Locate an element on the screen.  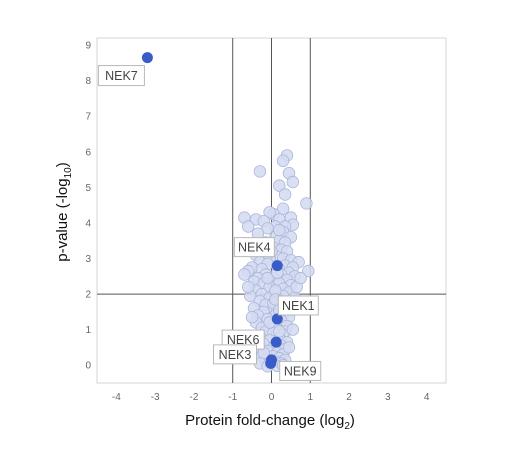
x-tick-label: -1 is located at coordinates (232, 397).